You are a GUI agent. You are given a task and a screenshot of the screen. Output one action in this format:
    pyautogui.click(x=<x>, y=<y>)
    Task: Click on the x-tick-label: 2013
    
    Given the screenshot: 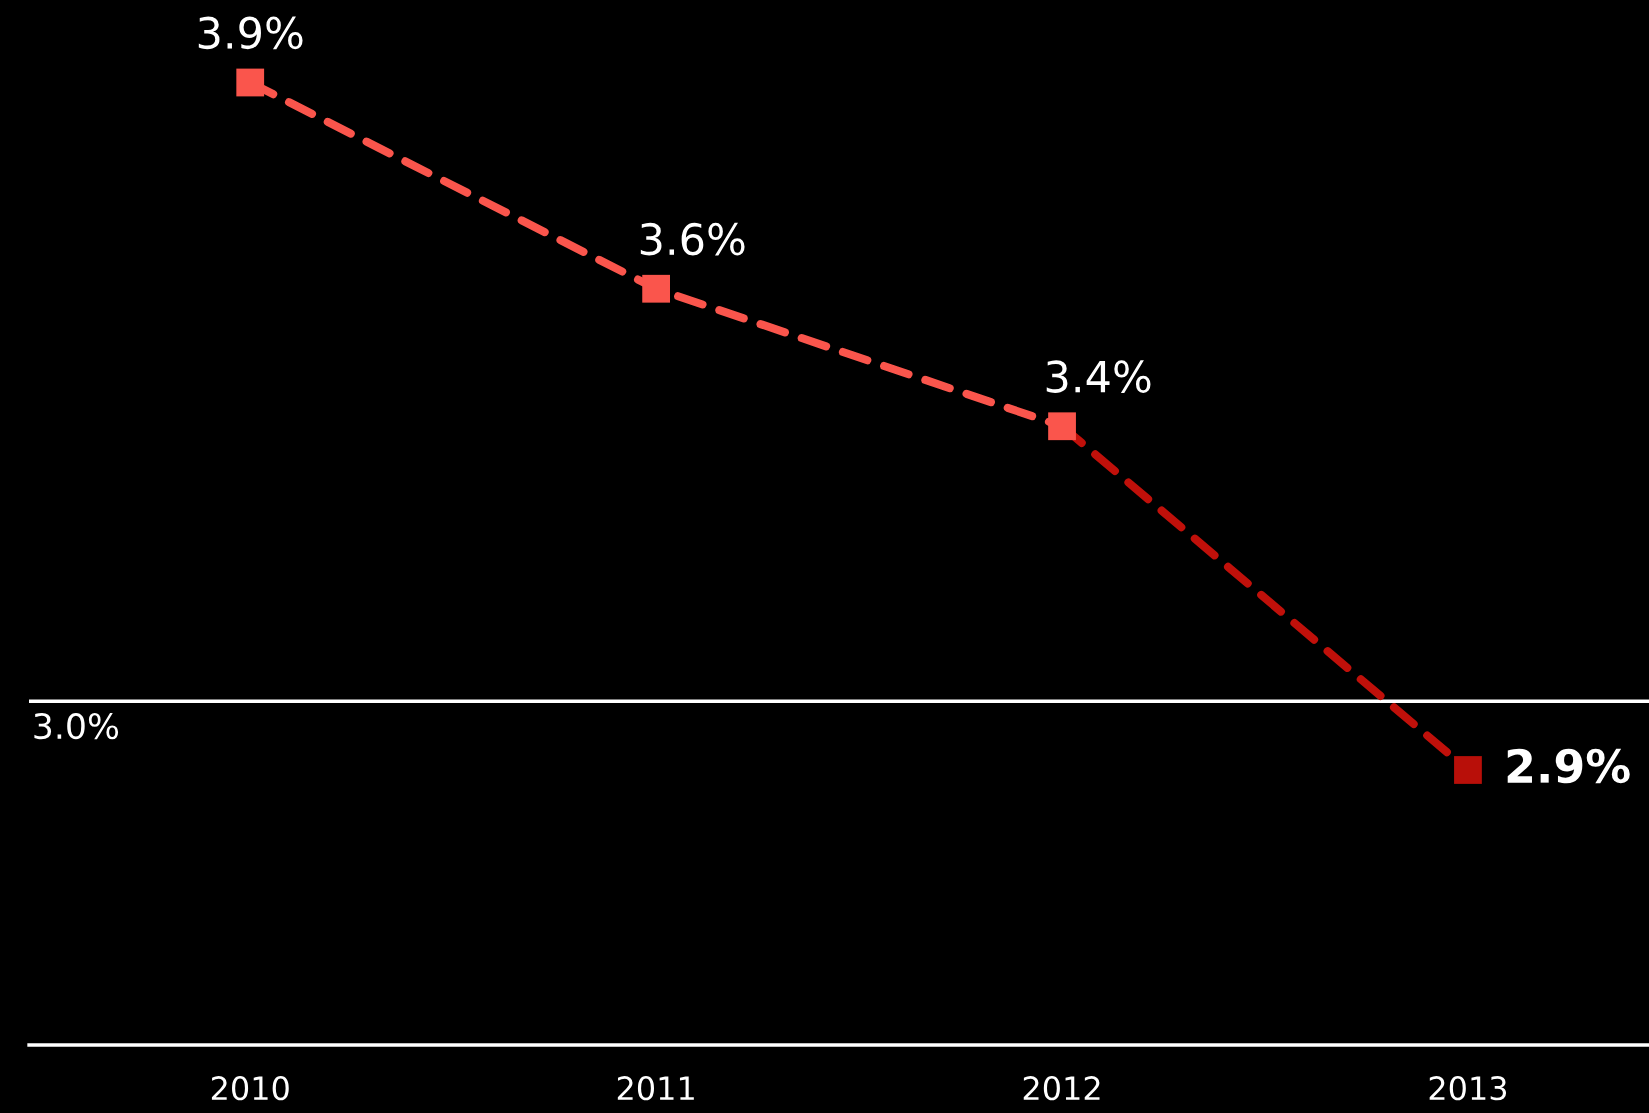 What is the action you would take?
    pyautogui.click(x=1468, y=1088)
    